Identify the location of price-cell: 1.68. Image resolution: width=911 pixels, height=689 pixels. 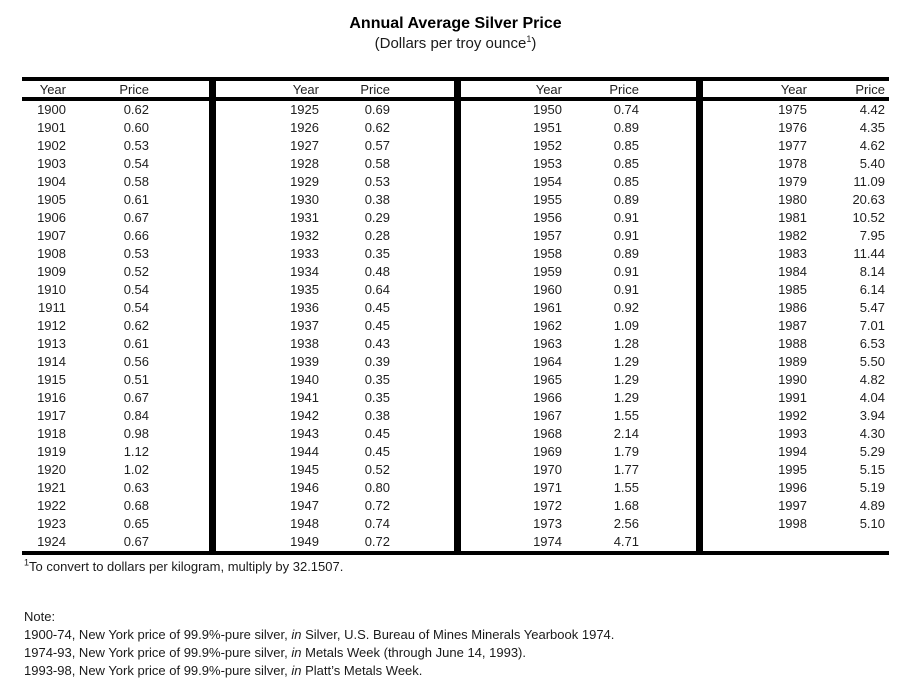
(626, 505).